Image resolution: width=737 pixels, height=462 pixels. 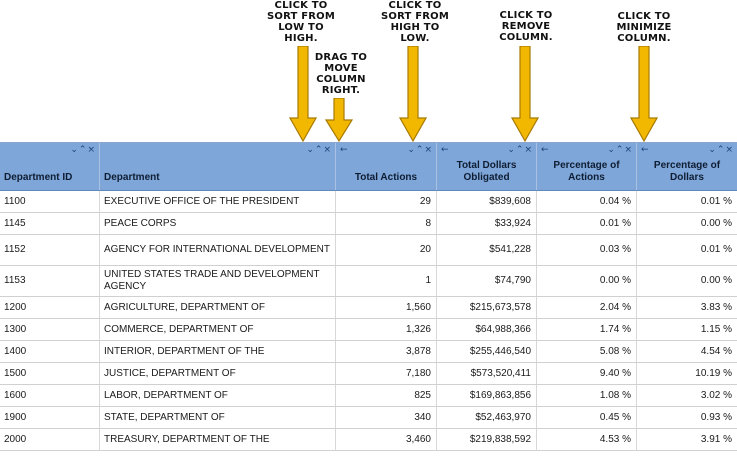 What do you see at coordinates (50, 281) in the screenshot?
I see `cell-department-id: 1153` at bounding box center [50, 281].